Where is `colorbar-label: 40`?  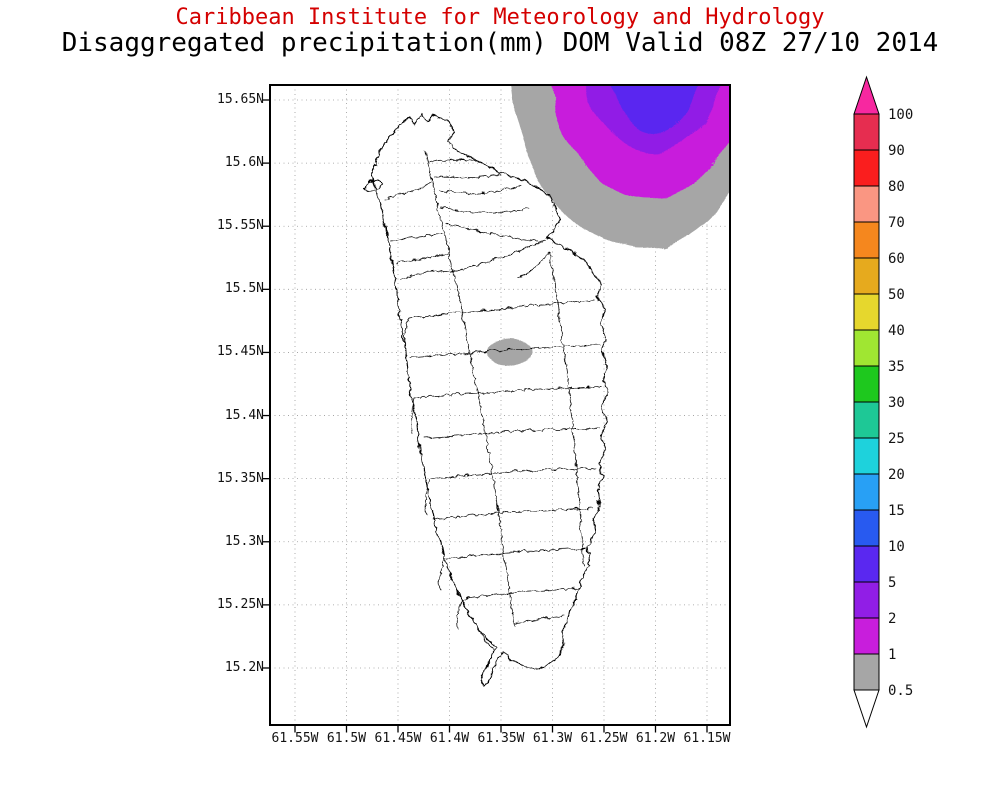
colorbar-label: 40 is located at coordinates (896, 331).